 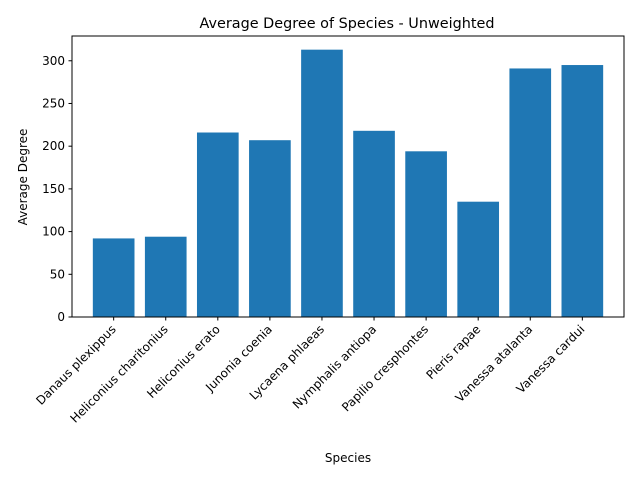 I want to click on chart-title: Average Degree of Species - Unweighted, so click(x=347, y=24).